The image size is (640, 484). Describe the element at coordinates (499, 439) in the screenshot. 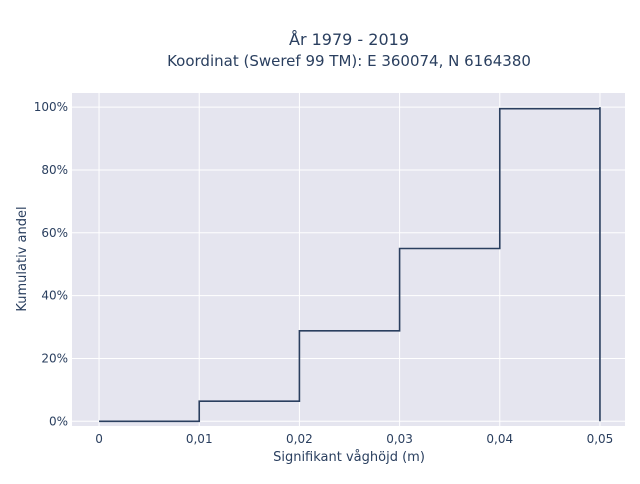

I see `x-tick-label: 0,04` at that location.